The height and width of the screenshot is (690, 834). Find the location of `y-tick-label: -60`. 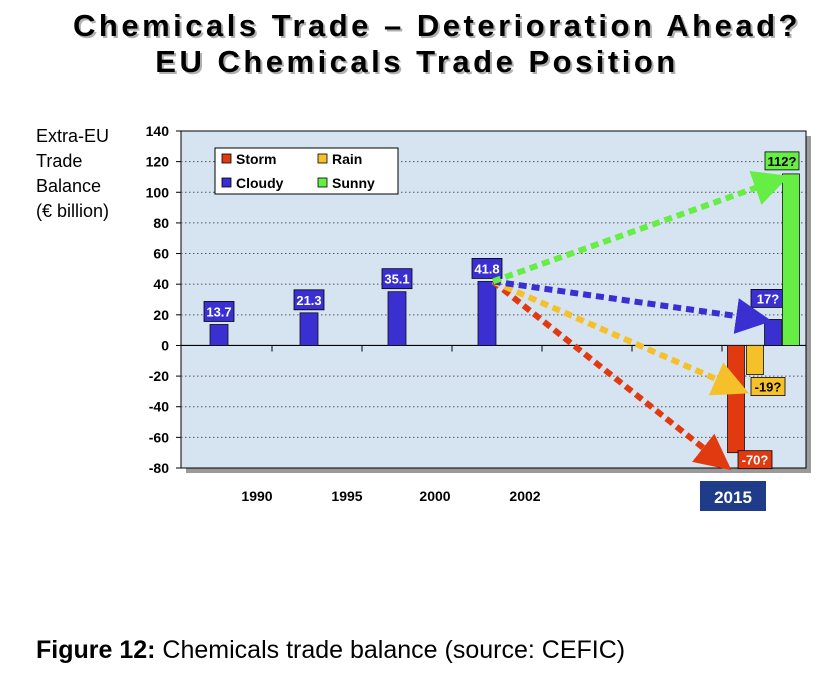

y-tick-label: -60 is located at coordinates (159, 437).